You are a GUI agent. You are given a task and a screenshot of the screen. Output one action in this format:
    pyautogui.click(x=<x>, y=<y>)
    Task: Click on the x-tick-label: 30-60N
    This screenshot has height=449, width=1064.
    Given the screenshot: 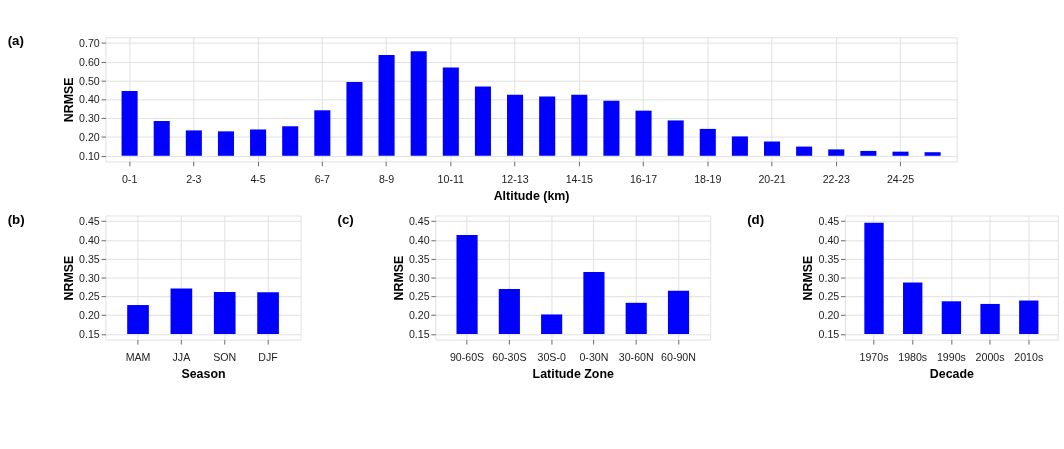 What is the action you would take?
    pyautogui.click(x=636, y=357)
    